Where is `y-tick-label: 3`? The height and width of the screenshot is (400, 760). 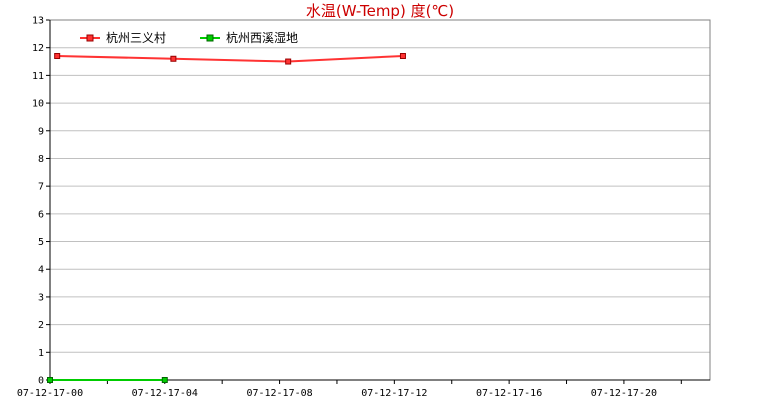
y-tick-label: 3 is located at coordinates (41, 297).